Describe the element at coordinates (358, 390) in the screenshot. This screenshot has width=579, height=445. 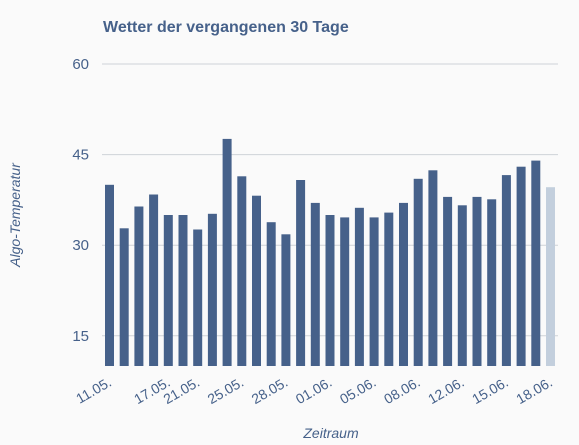
I see `x-tick-label: 05.06.` at that location.